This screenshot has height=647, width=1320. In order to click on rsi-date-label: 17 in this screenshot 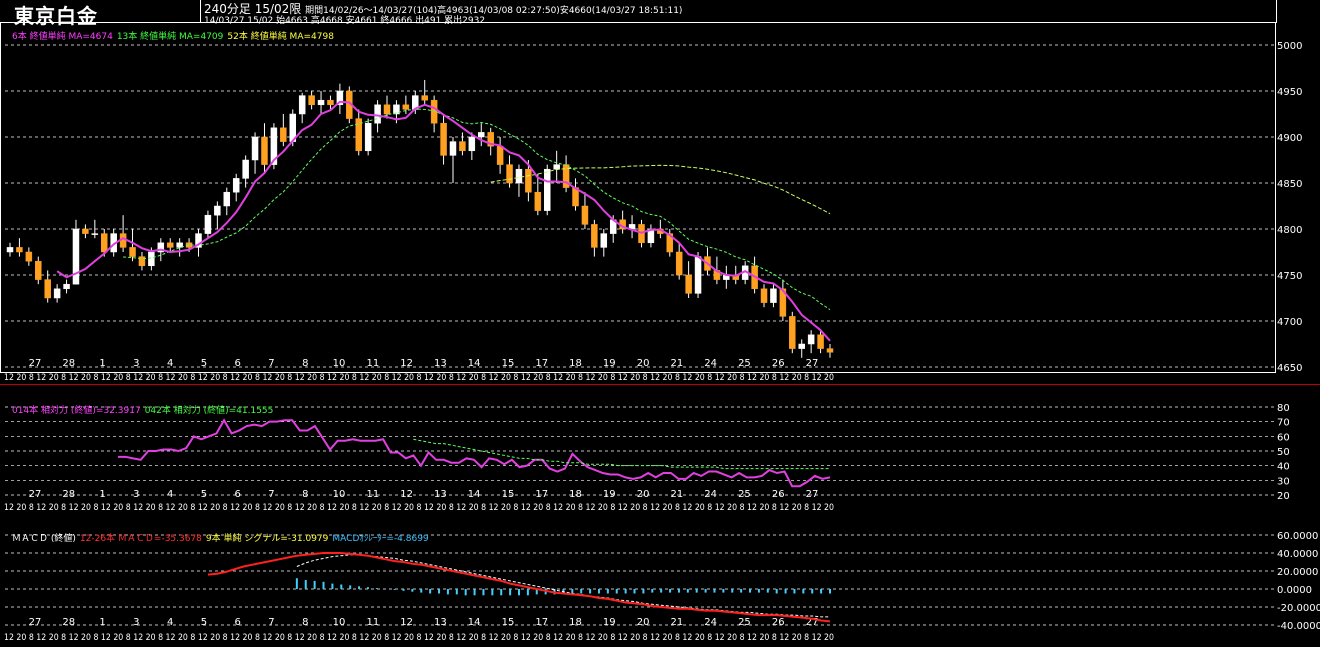, I will do `click(541, 494)`.